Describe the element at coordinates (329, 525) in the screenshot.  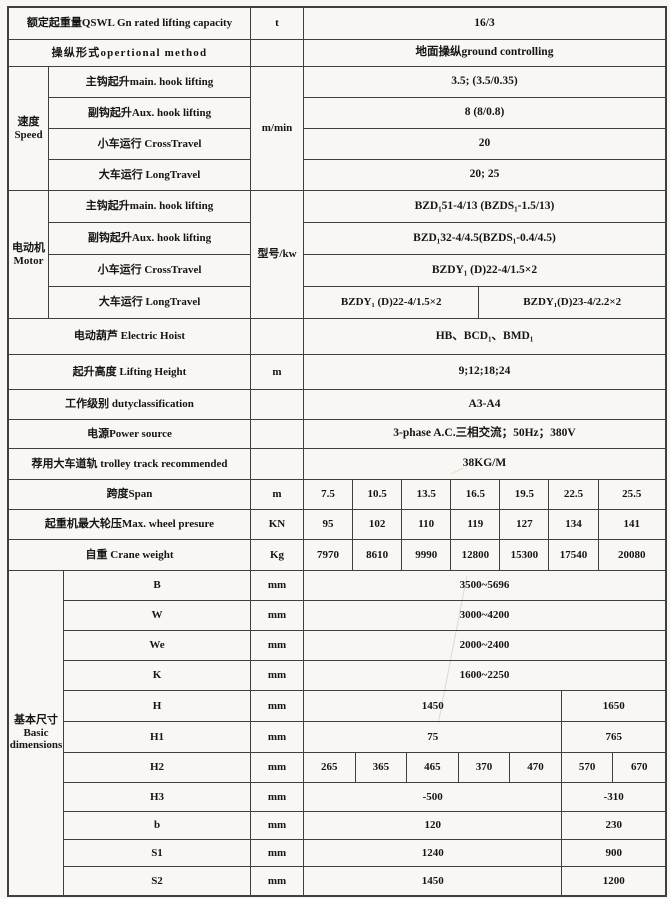
I see `wheel-pressure-value: 95` at that location.